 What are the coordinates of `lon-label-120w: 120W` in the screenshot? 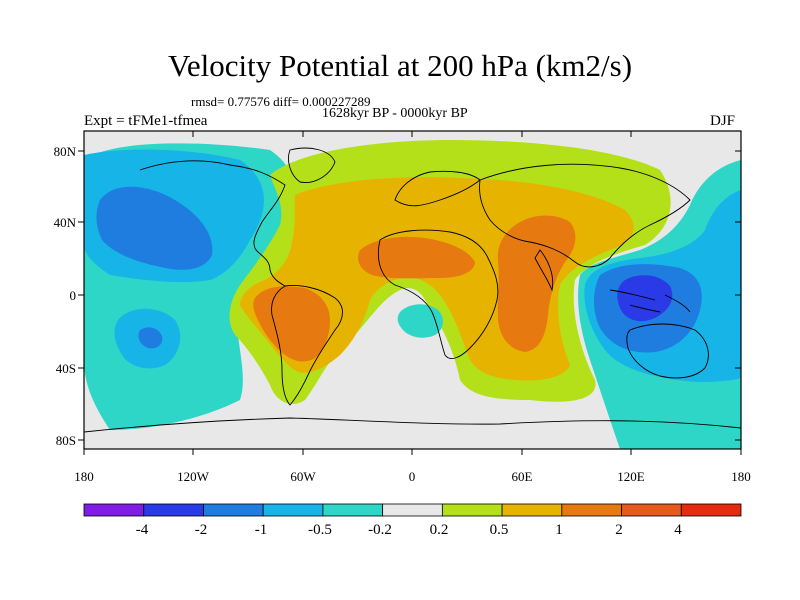 It's located at (193, 476).